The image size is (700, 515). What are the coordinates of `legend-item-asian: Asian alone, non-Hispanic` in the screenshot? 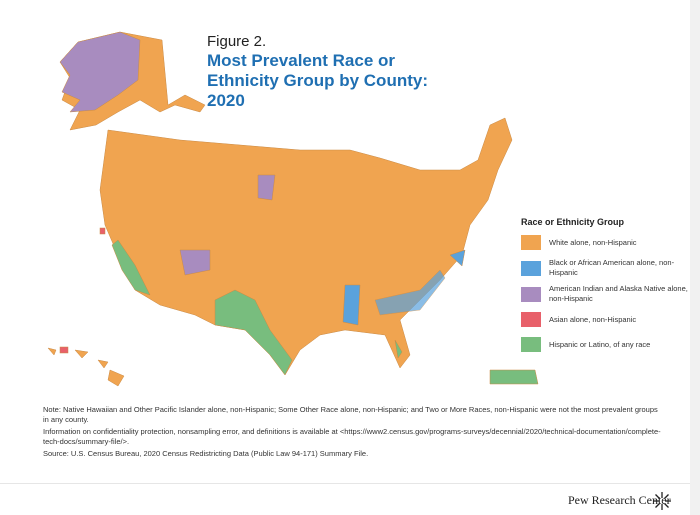 It's located at (606, 319).